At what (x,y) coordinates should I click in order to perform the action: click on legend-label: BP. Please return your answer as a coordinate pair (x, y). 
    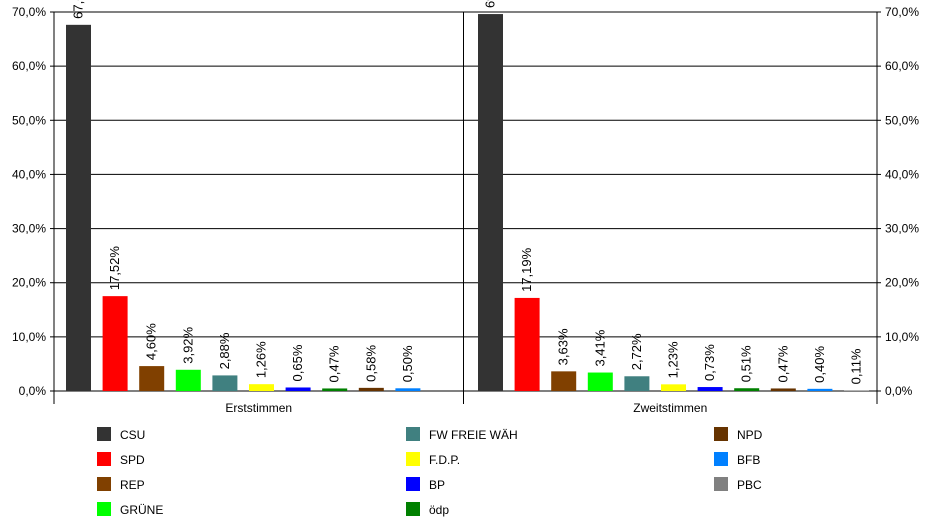
    Looking at the image, I should click on (437, 485).